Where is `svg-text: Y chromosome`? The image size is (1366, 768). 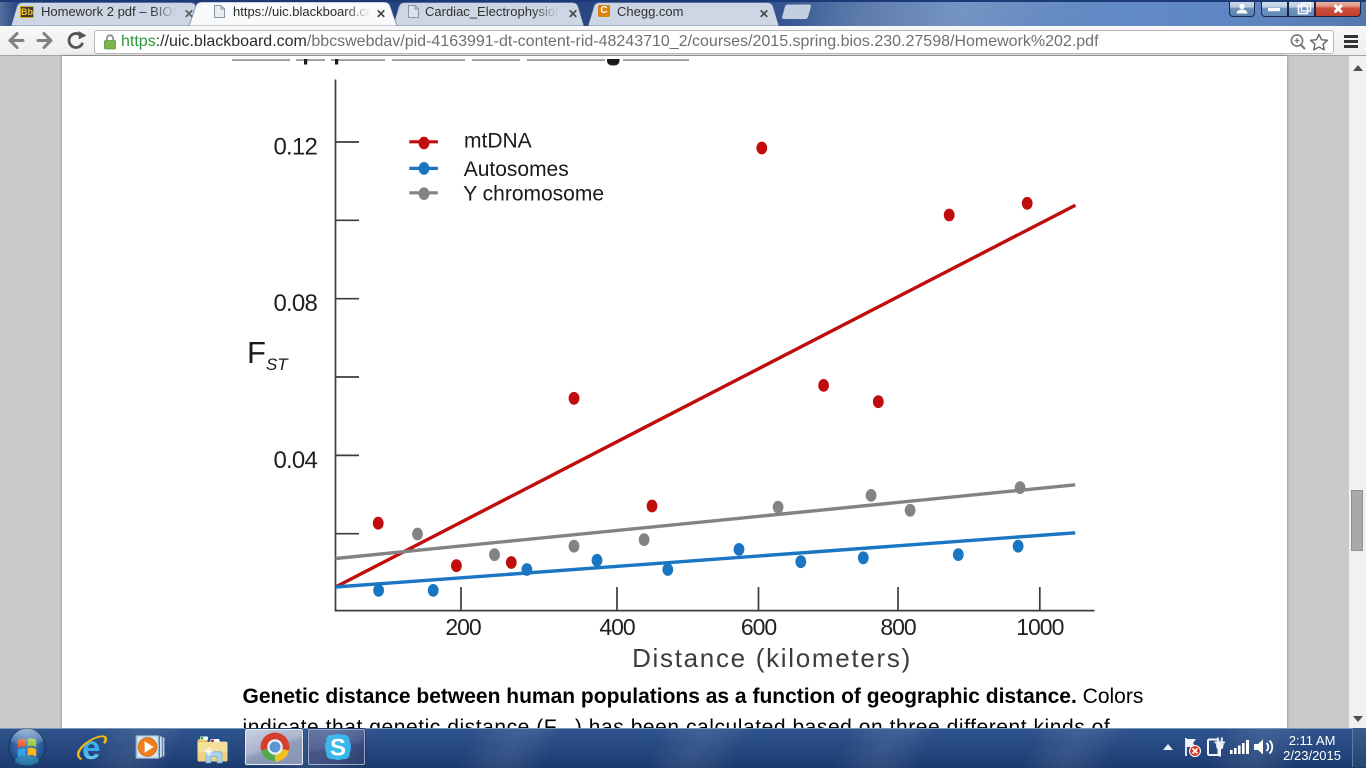
svg-text: Y chromosome is located at coordinates (533, 194).